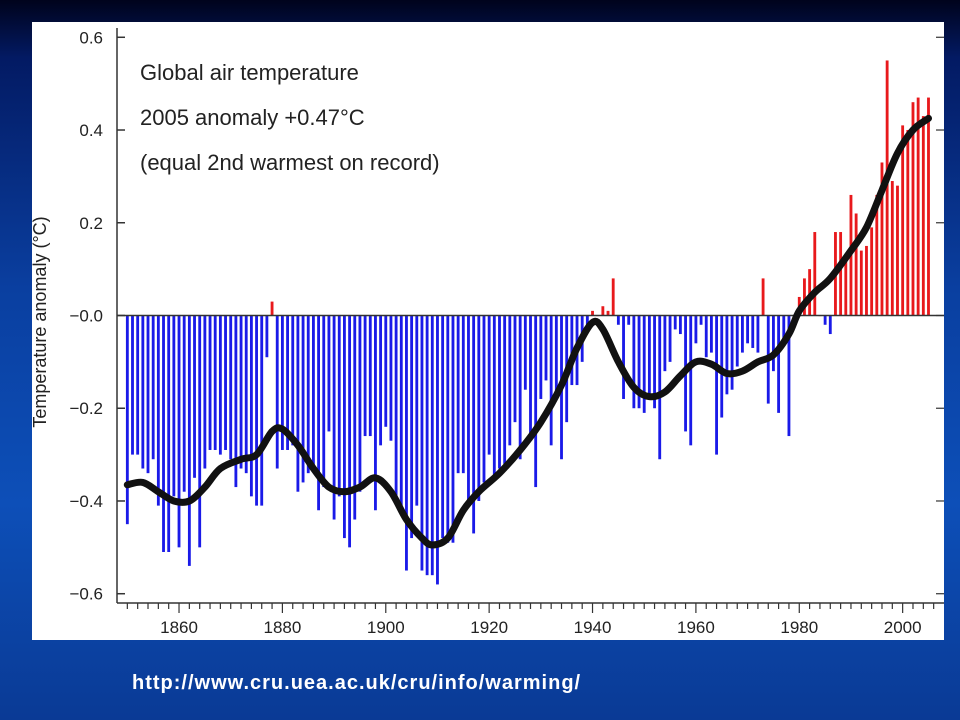 This screenshot has height=720, width=960. I want to click on y-tick-label: −0.6, so click(86, 594).